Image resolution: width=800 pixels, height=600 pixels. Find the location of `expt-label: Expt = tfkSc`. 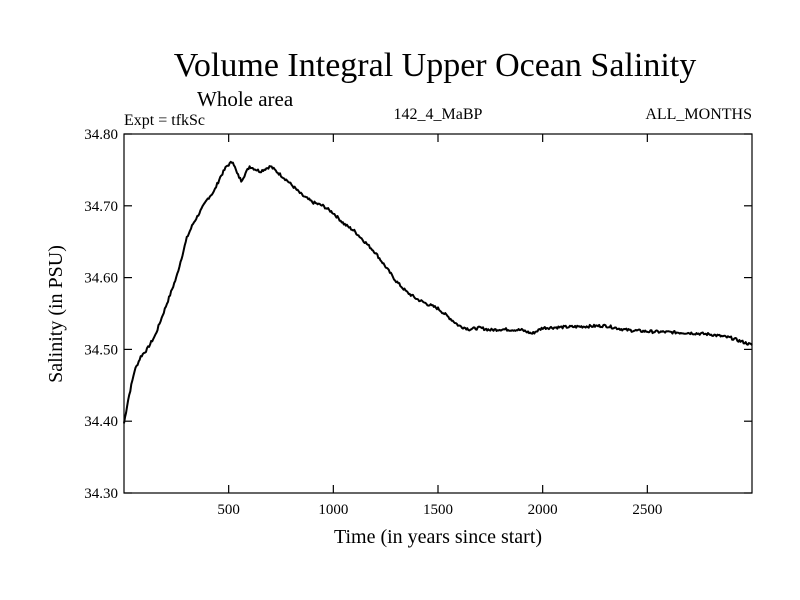

expt-label: Expt = tfkSc is located at coordinates (164, 120).